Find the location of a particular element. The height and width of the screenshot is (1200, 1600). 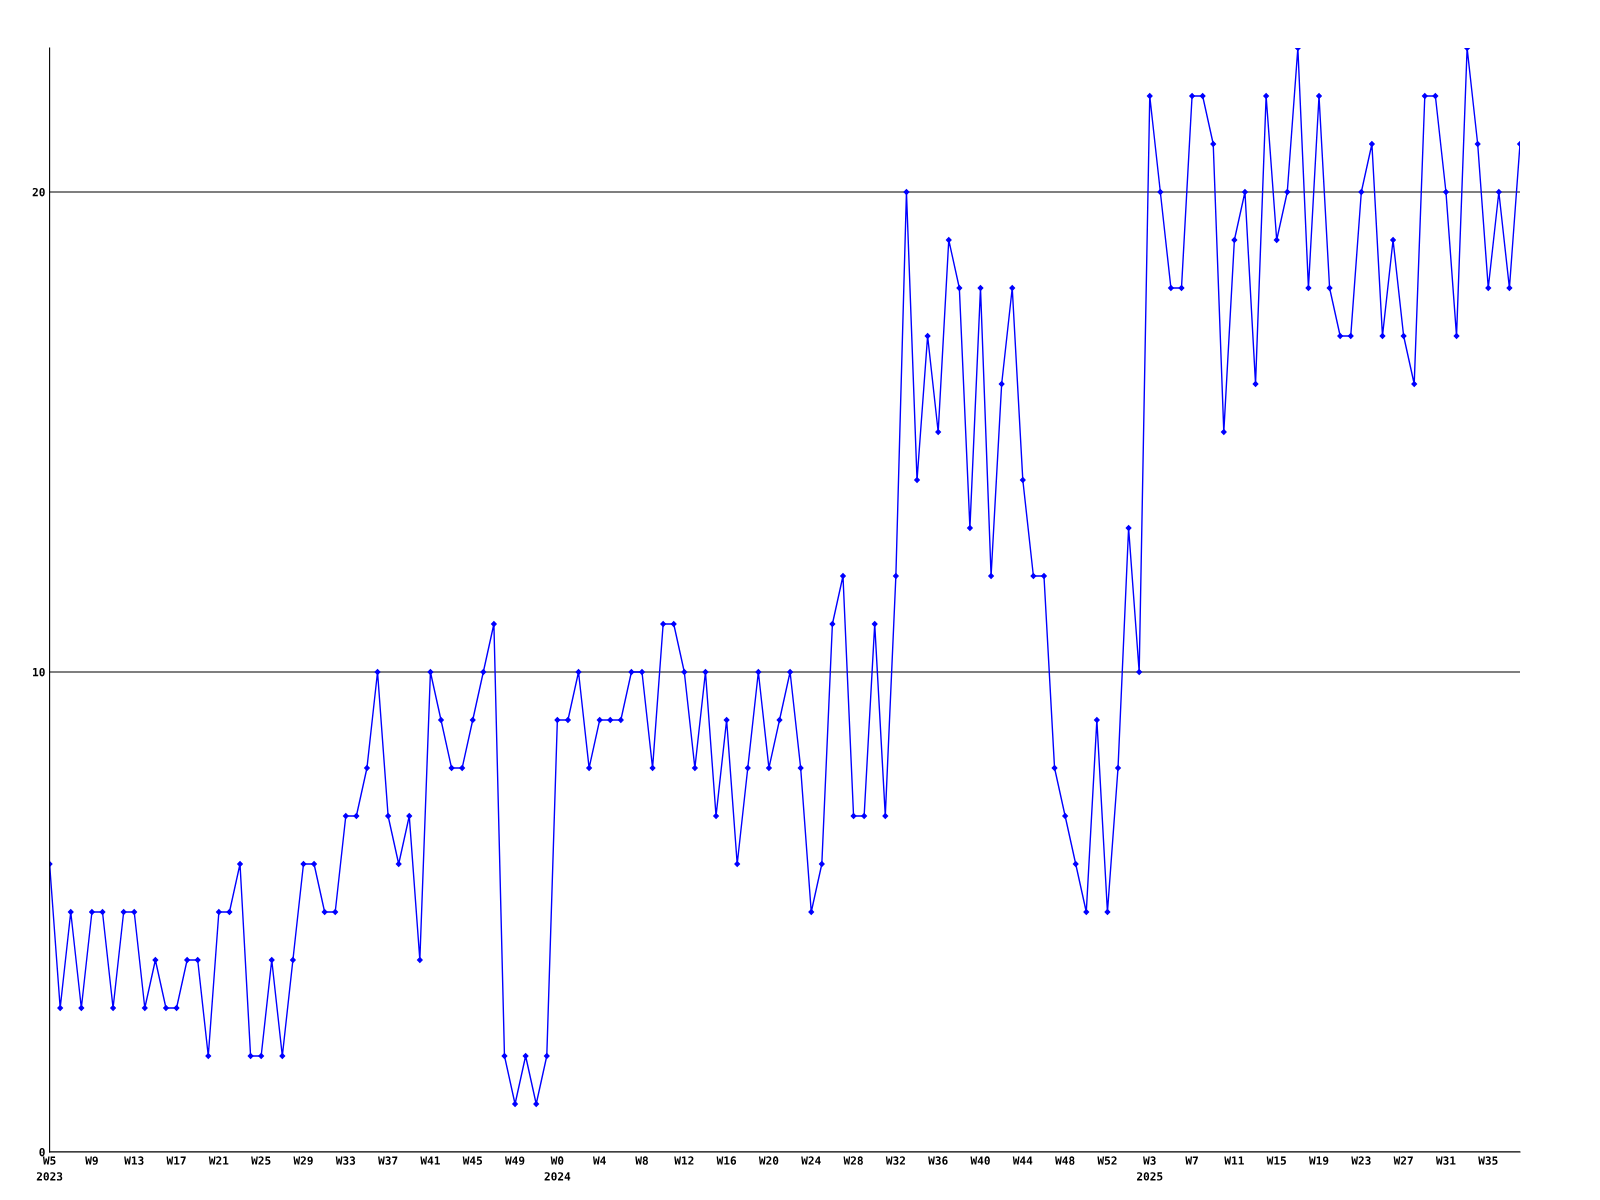

x-tick-label: W3 2025 is located at coordinates (1150, 1168).